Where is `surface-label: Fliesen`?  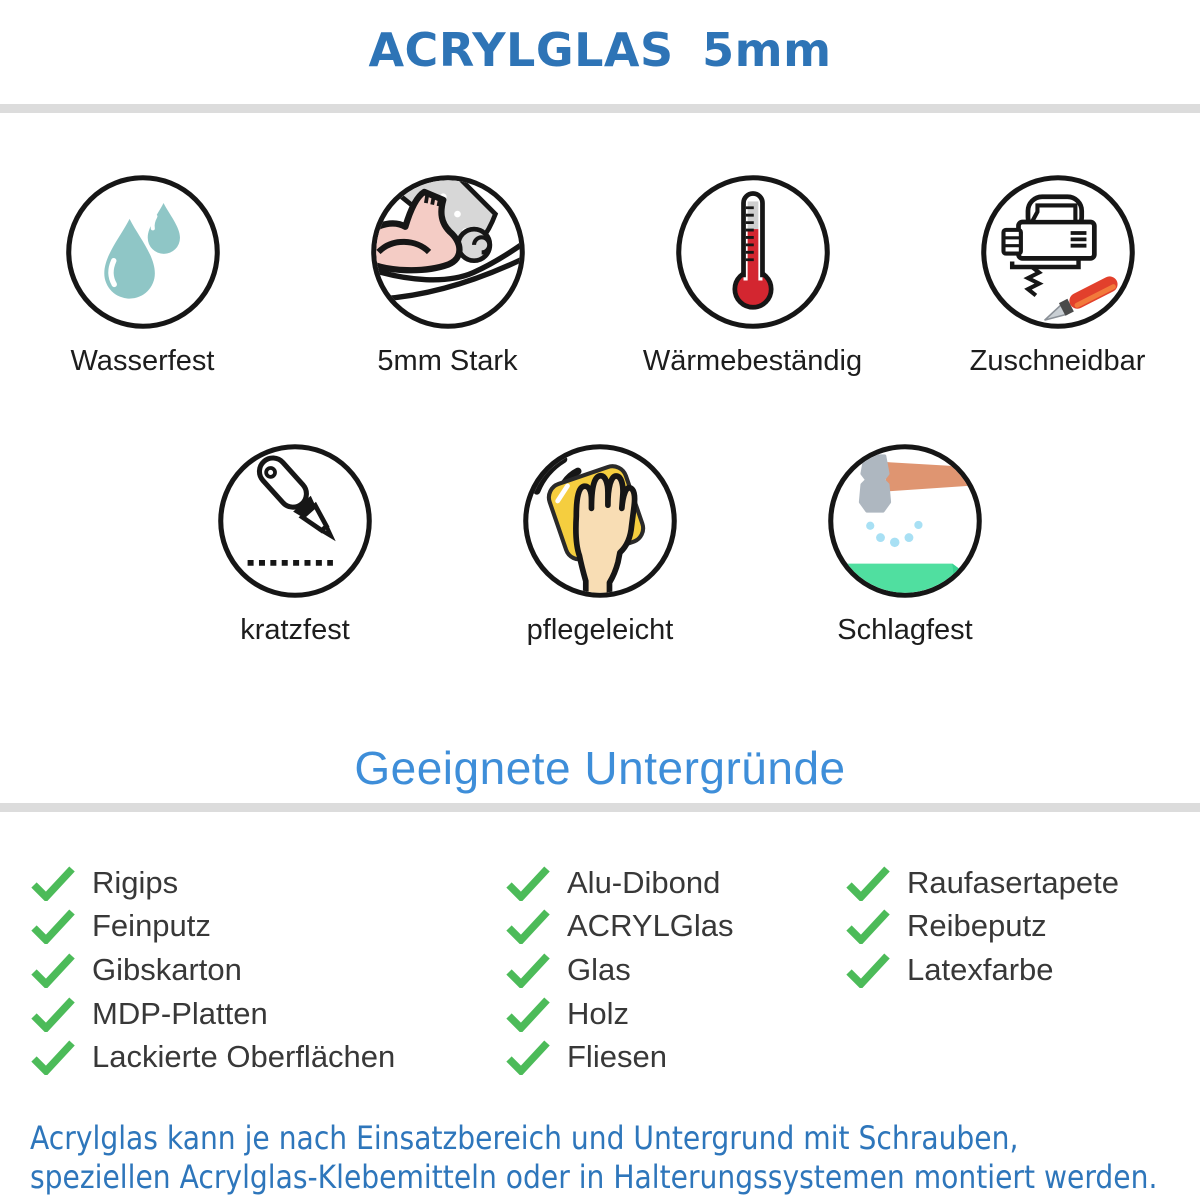 surface-label: Fliesen is located at coordinates (617, 1057).